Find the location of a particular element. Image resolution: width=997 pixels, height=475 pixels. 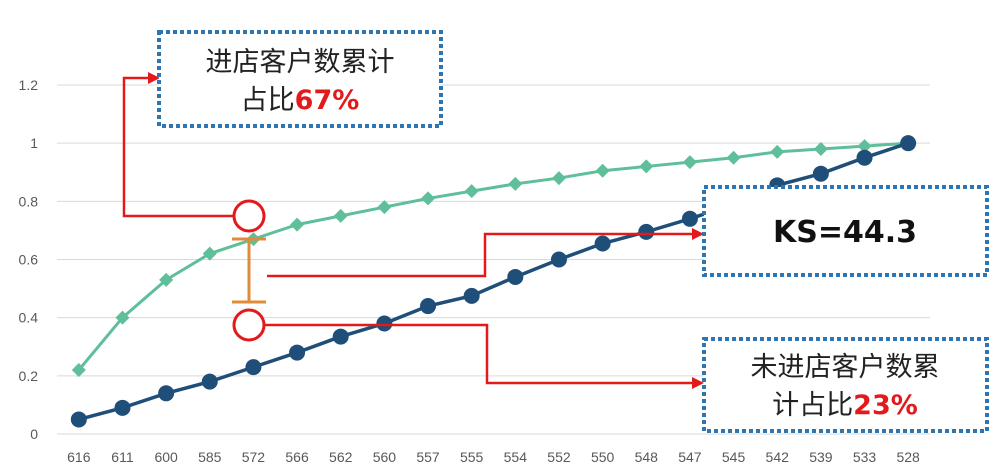

entered-callout: 进店客户数累计 占比67% is located at coordinates (300, 79).